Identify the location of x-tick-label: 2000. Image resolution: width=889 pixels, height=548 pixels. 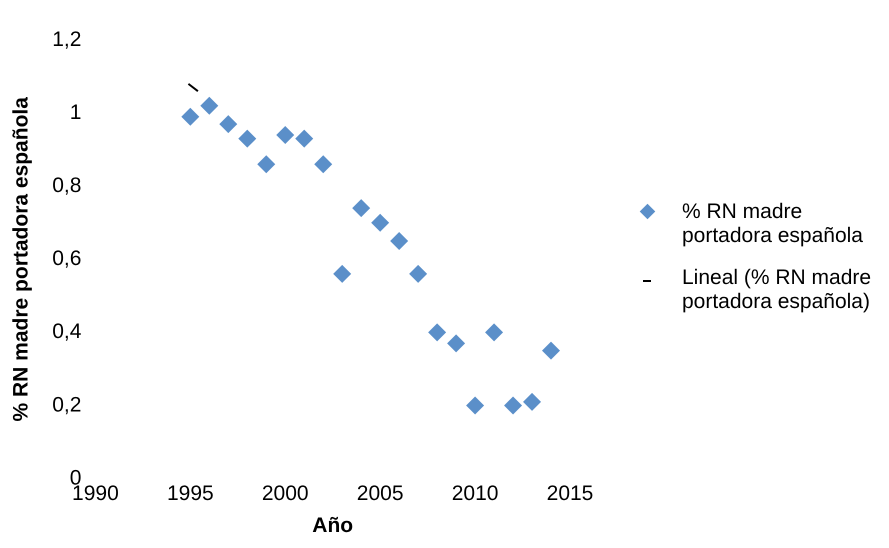
(285, 493).